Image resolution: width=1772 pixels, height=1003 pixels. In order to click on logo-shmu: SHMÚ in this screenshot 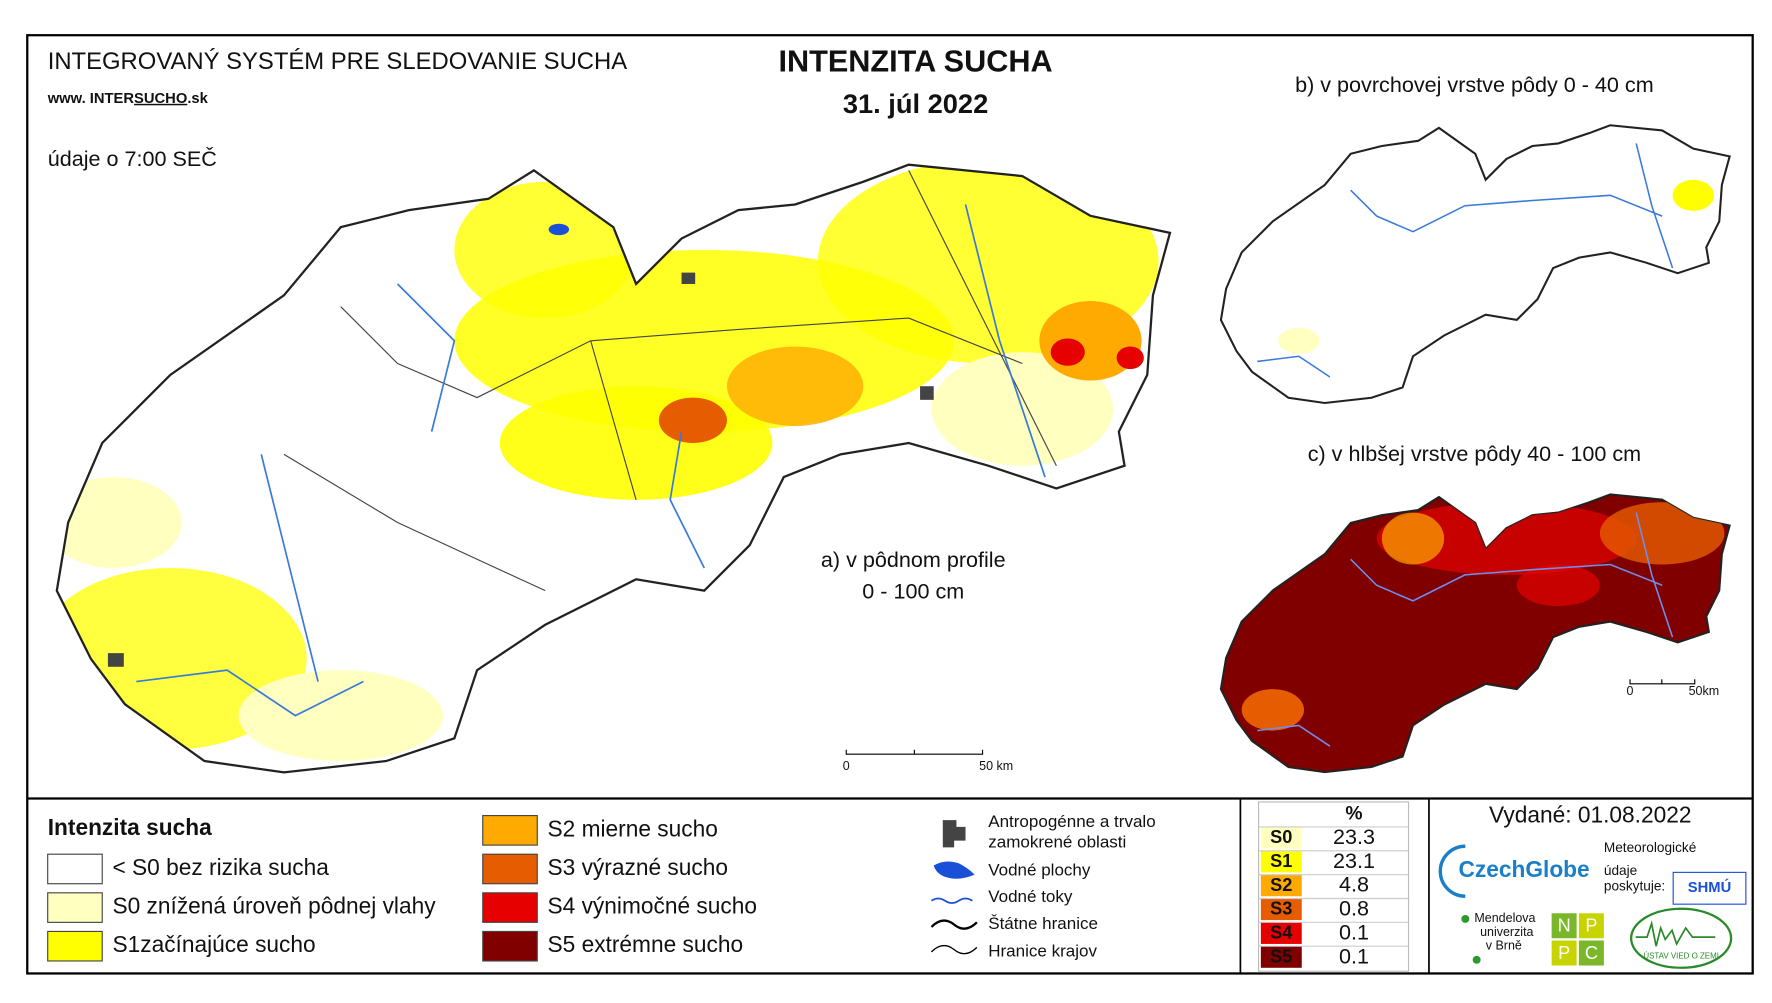, I will do `click(1709, 887)`.